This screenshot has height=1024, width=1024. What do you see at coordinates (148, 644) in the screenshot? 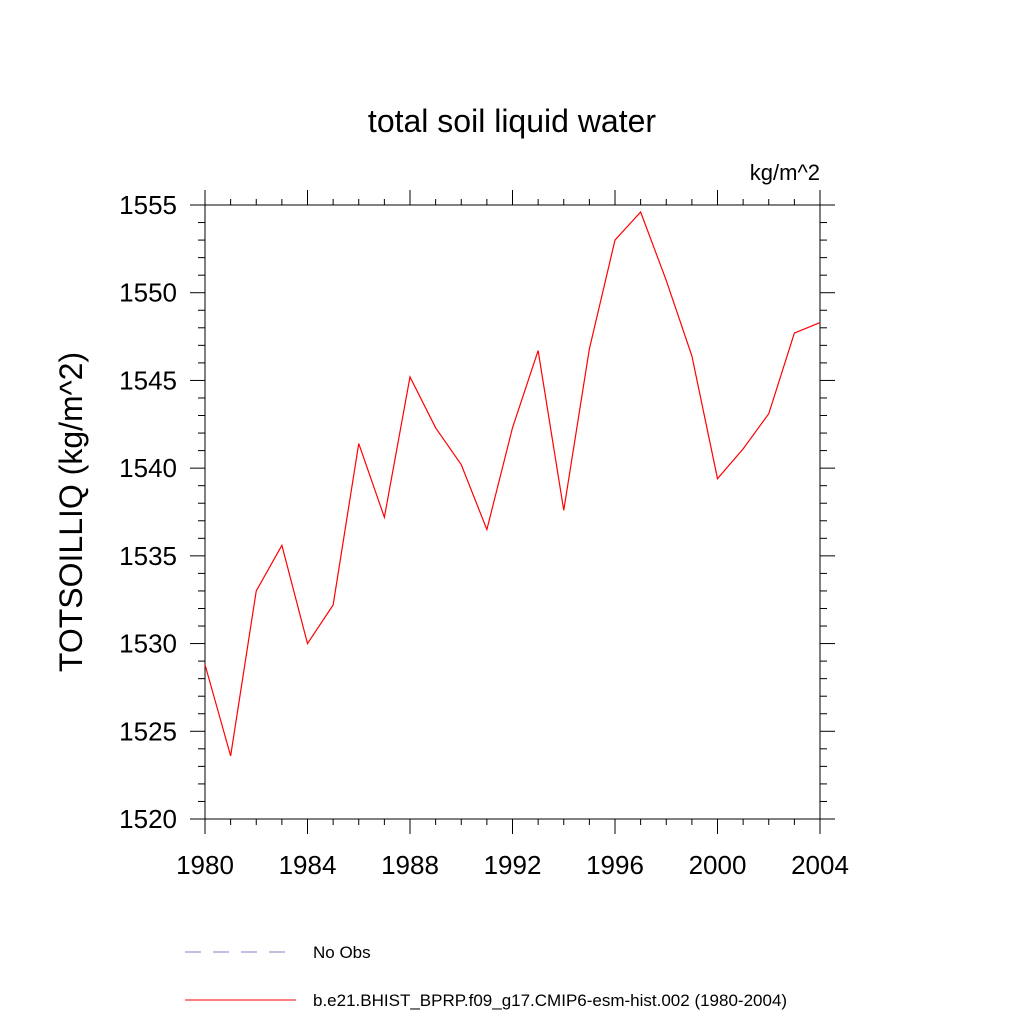
I see `y-tick-label: 1530` at bounding box center [148, 644].